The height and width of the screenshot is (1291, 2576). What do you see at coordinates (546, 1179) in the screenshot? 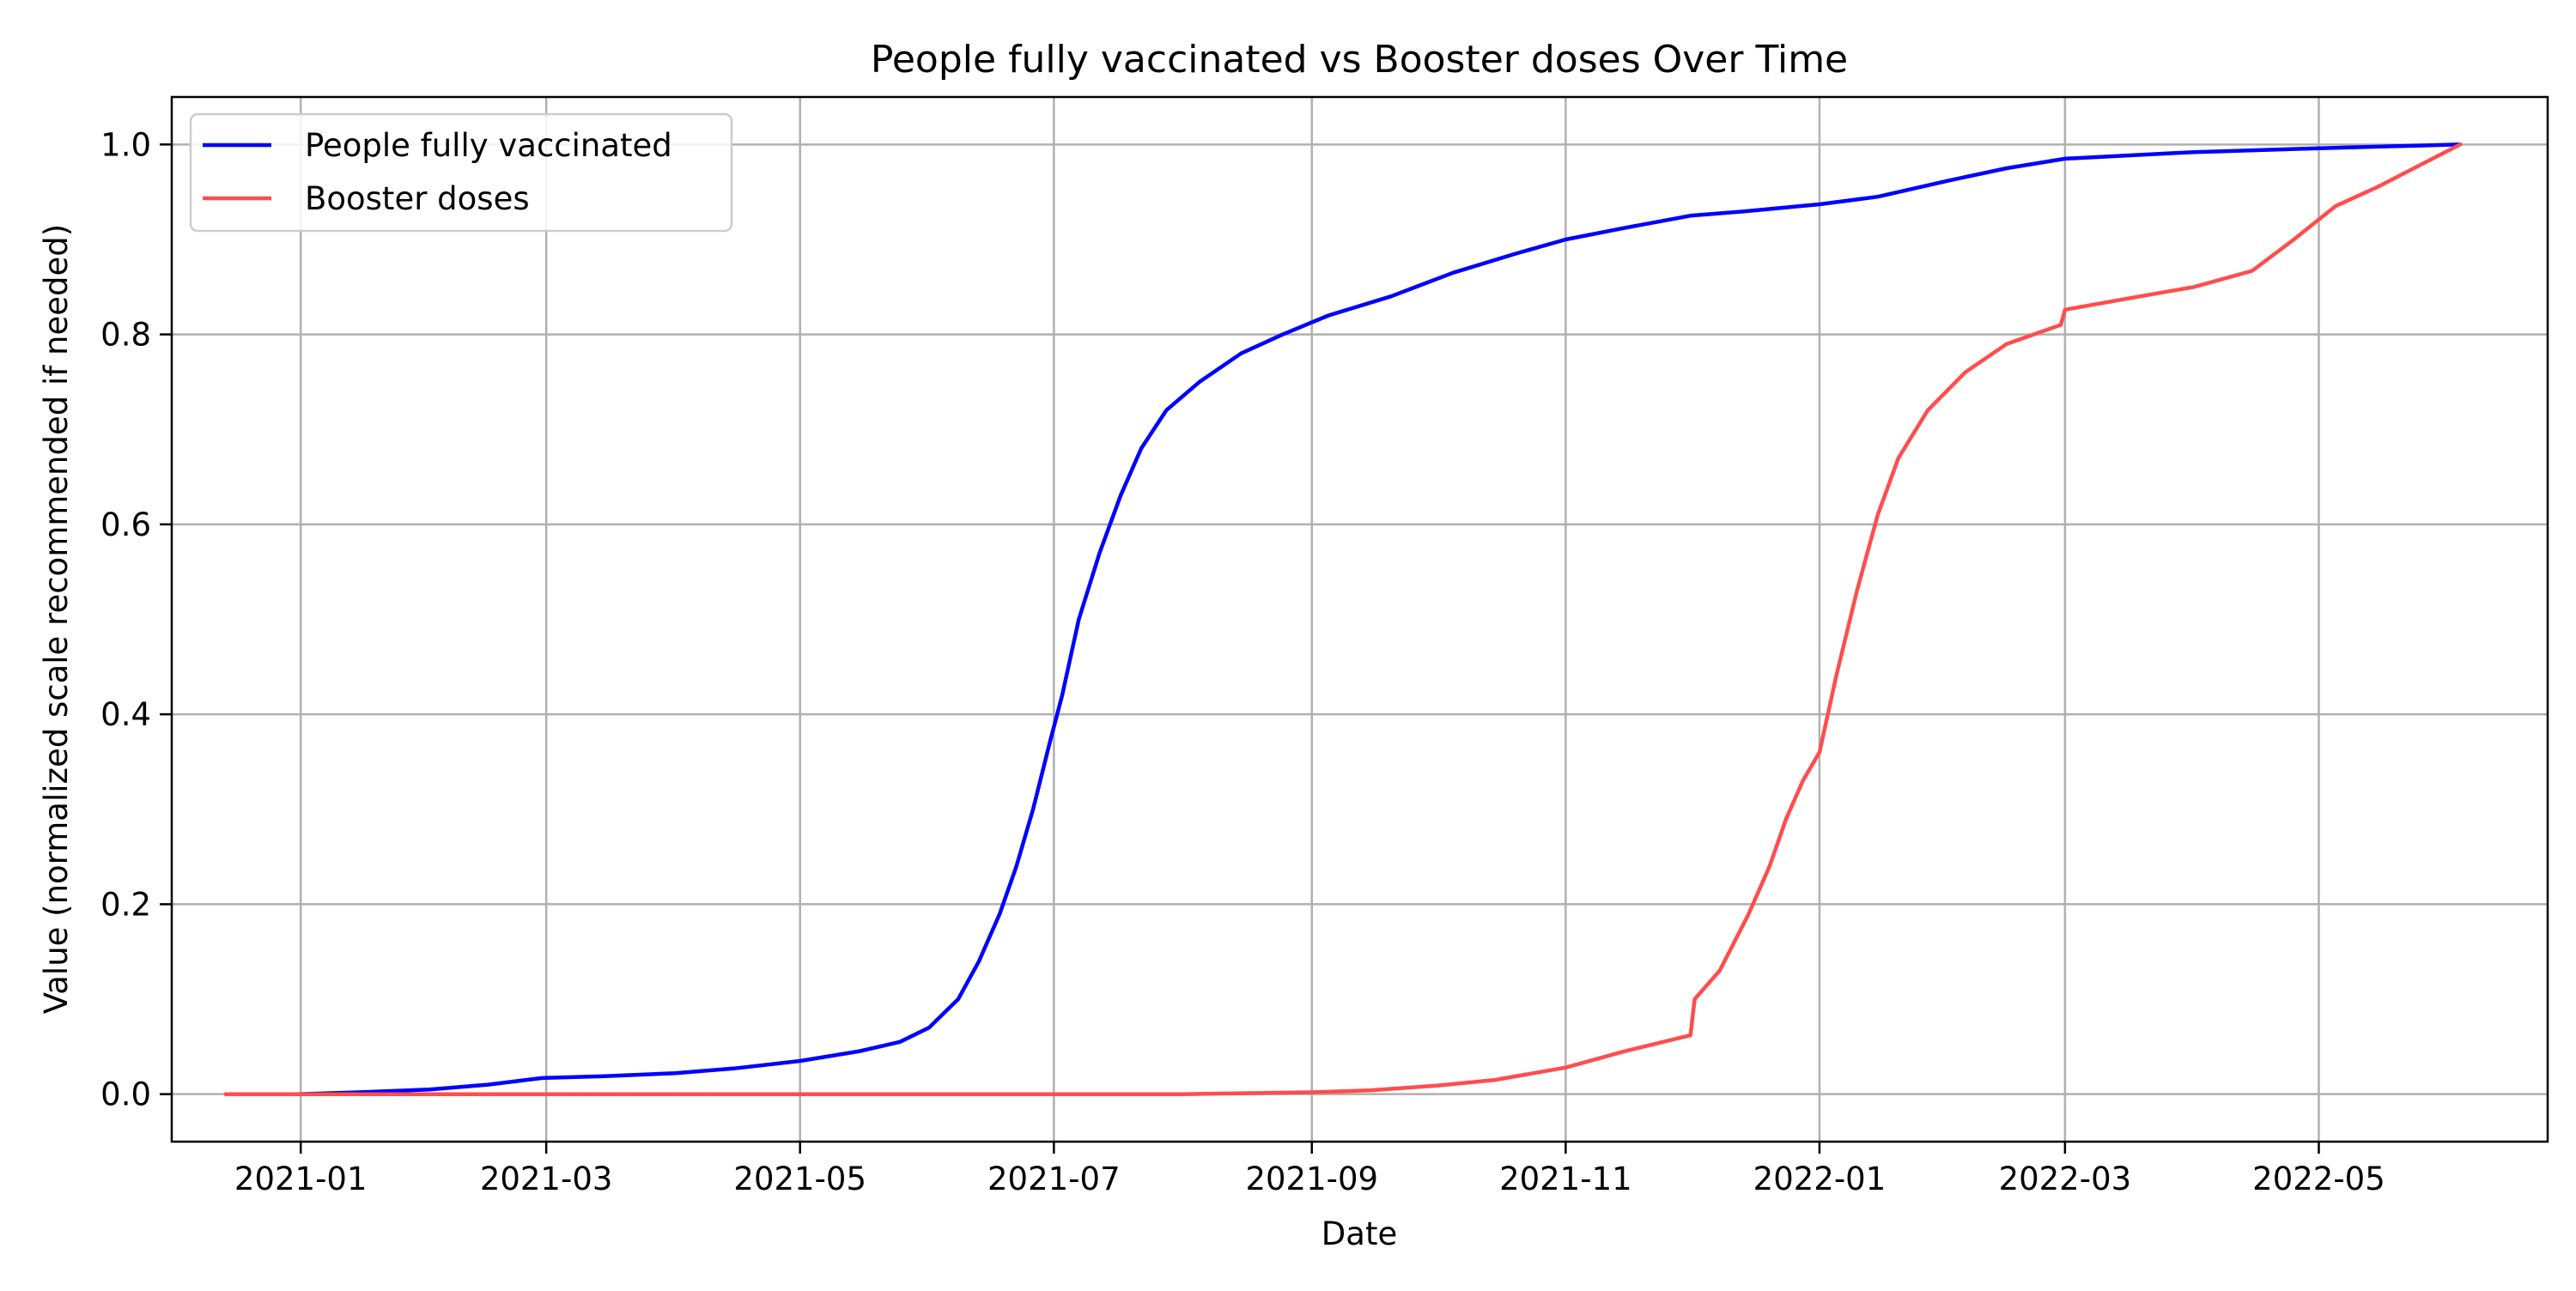
I see `x-tick-label: 2021-03` at bounding box center [546, 1179].